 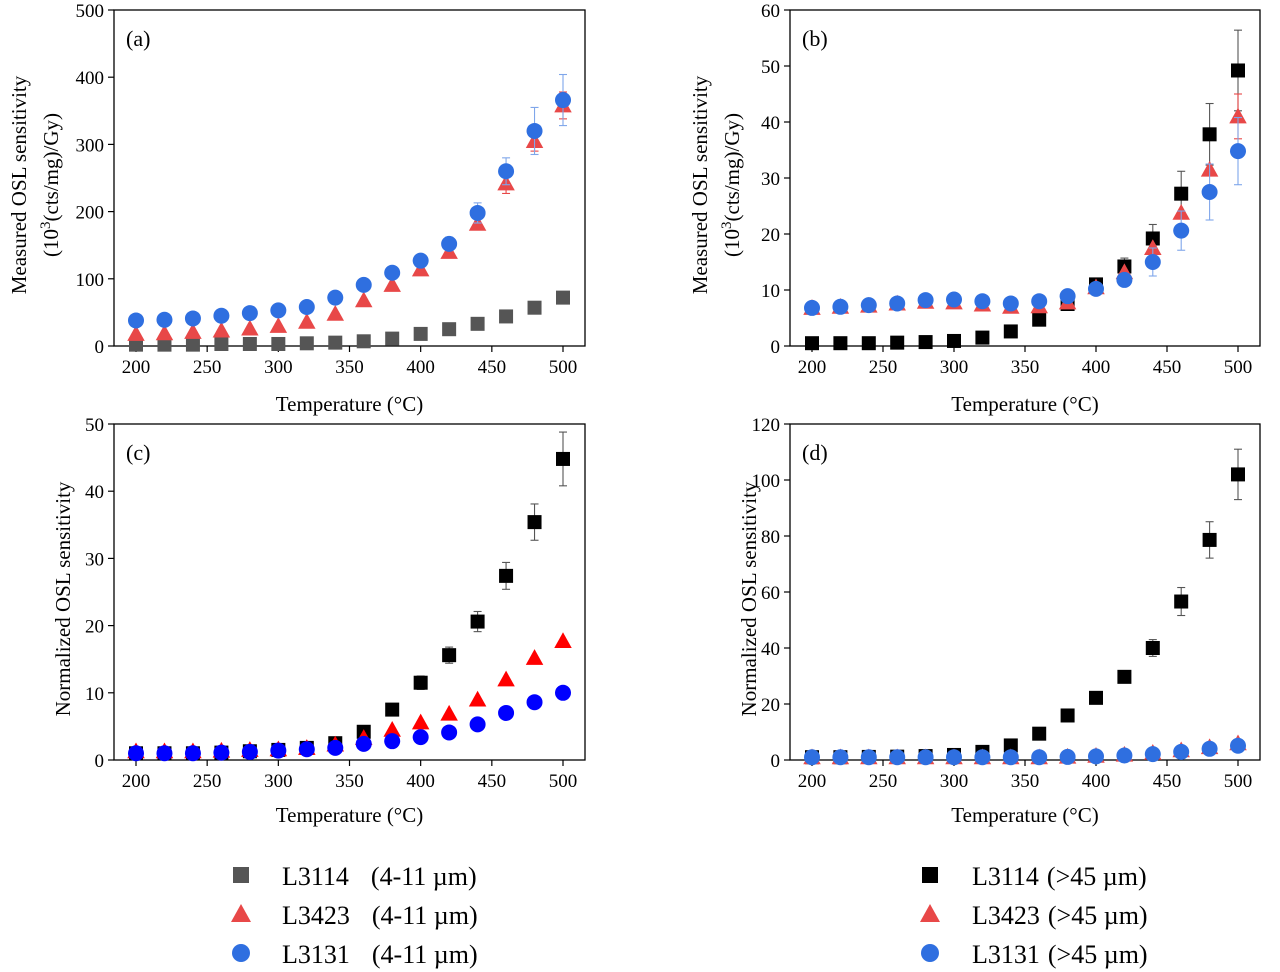 I want to click on y-tick-label: 300, so click(x=90, y=145).